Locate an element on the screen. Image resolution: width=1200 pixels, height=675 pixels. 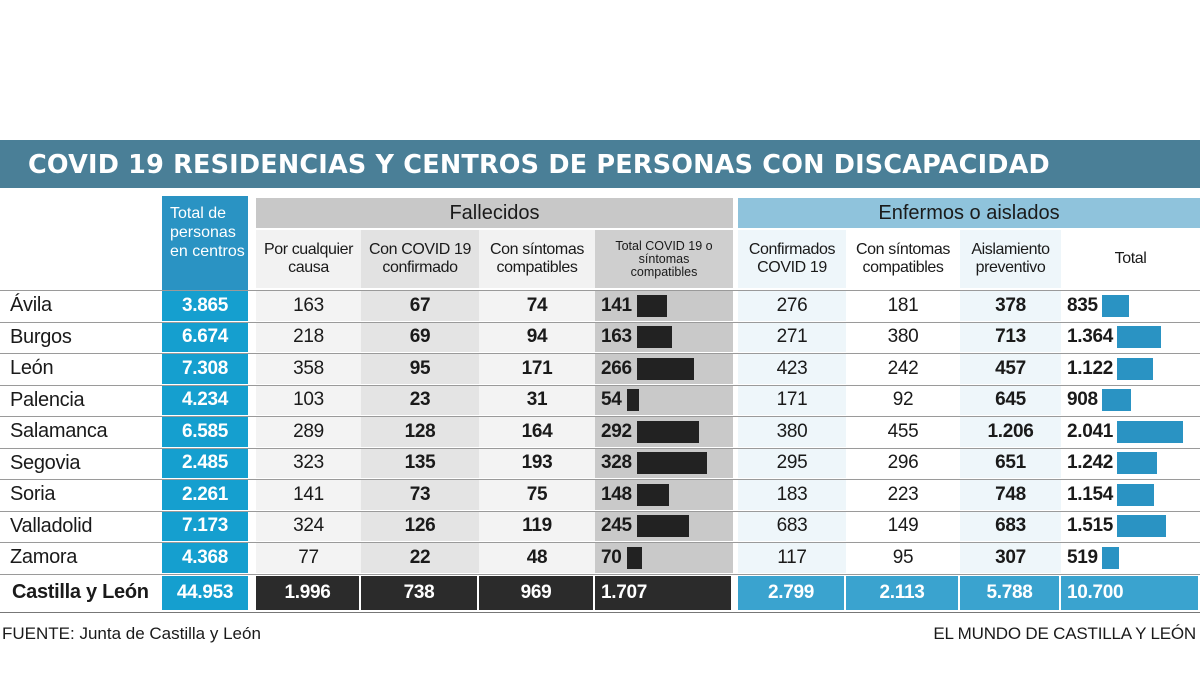
table-cell-aislamiento: 1.206 is located at coordinates (1010, 432).